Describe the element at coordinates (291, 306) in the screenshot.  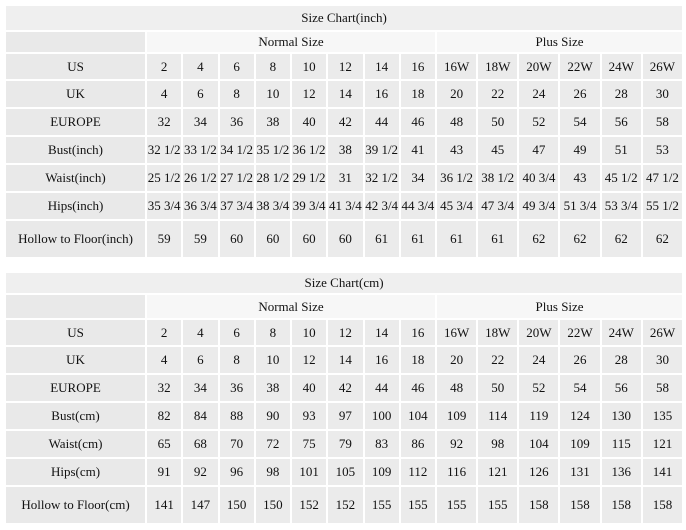
I see `group-header: Normal Size` at that location.